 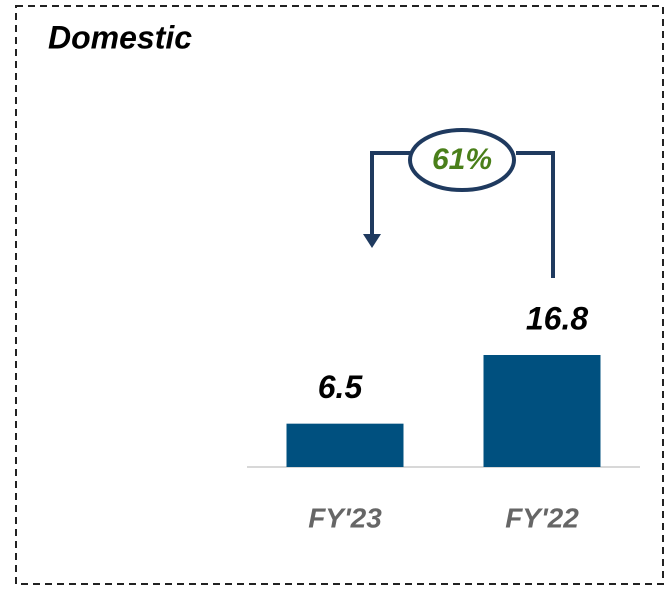 What do you see at coordinates (345, 517) in the screenshot?
I see `x-tick-label: FY'23` at bounding box center [345, 517].